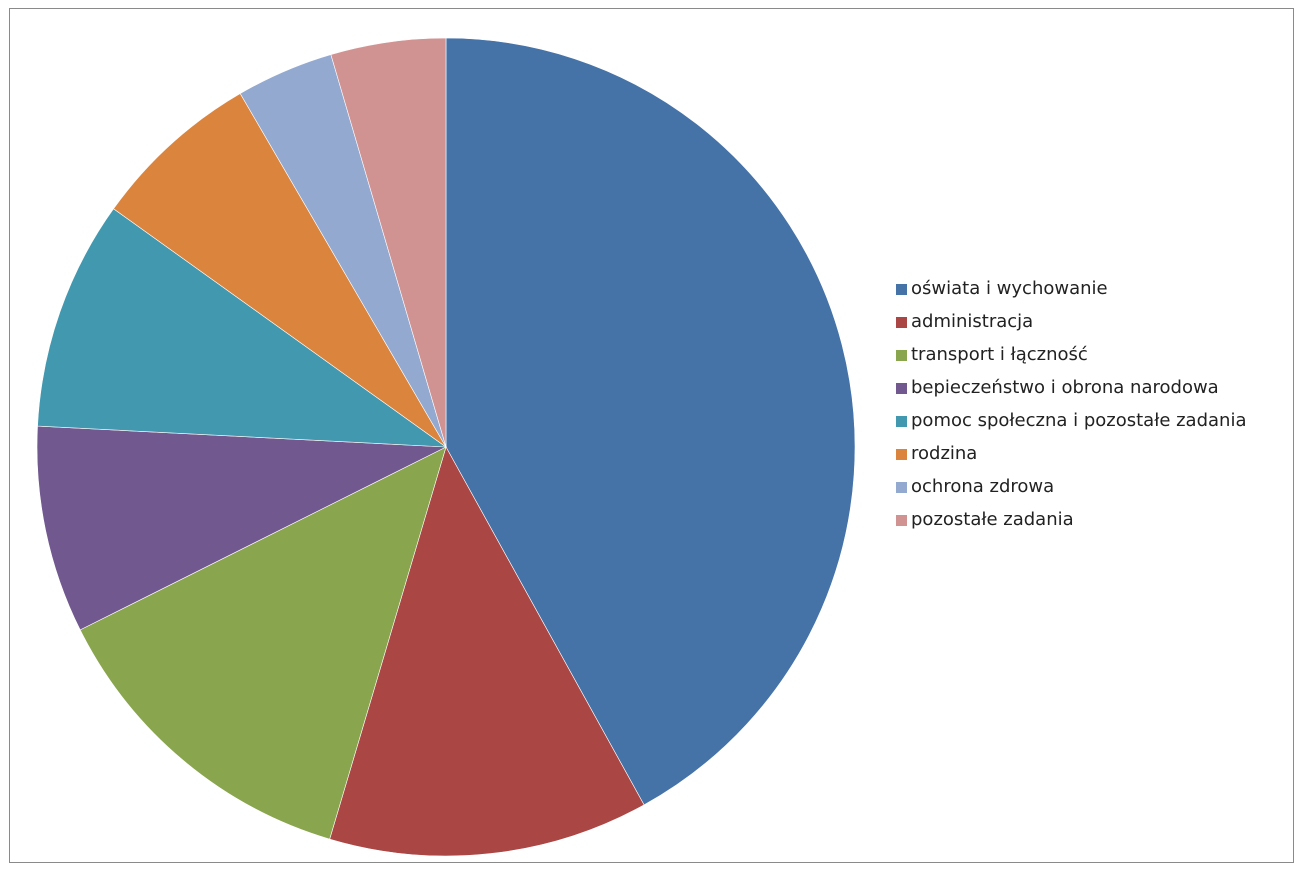 This screenshot has width=1303, height=872. Describe the element at coordinates (1071, 457) in the screenshot. I see `legend-item: rodzina` at that location.